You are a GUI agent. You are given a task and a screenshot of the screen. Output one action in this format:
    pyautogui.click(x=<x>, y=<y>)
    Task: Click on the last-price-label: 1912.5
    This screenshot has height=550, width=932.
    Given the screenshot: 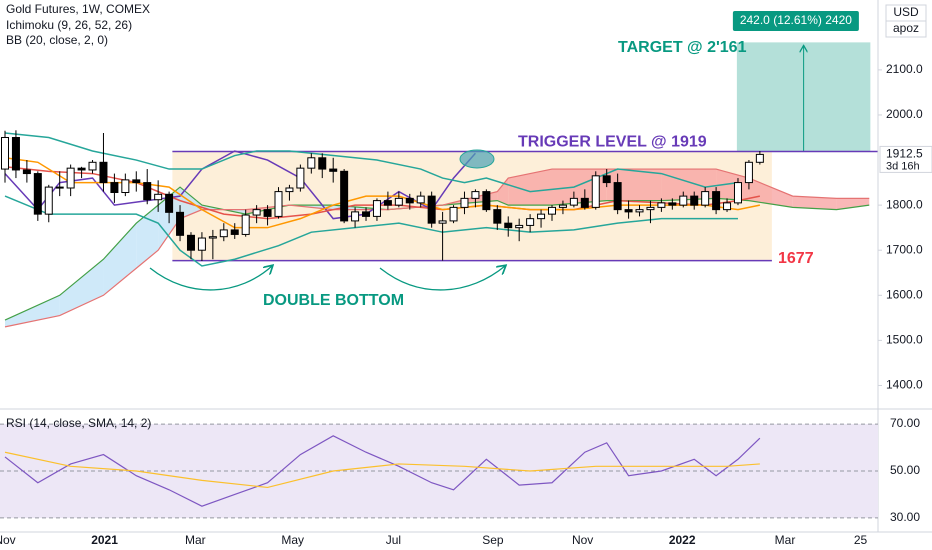 What is the action you would take?
    pyautogui.click(x=904, y=154)
    